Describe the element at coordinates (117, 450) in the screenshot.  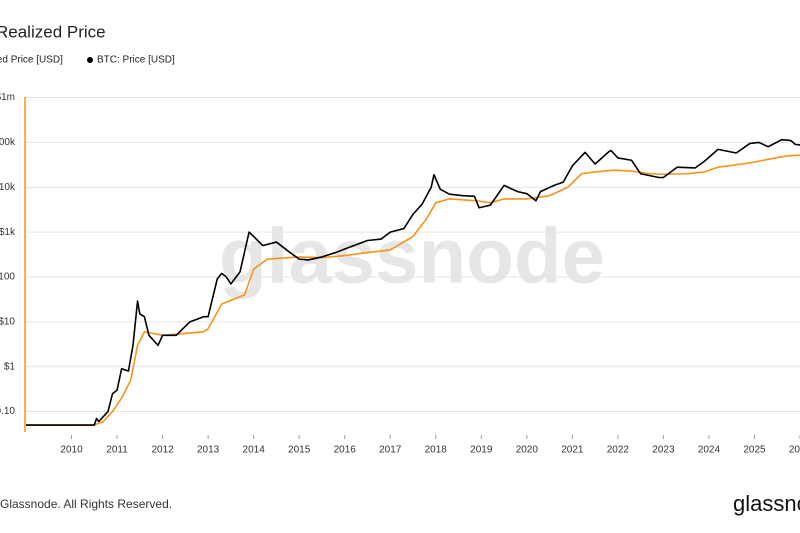
I see `x-tick-label: 2011` at that location.